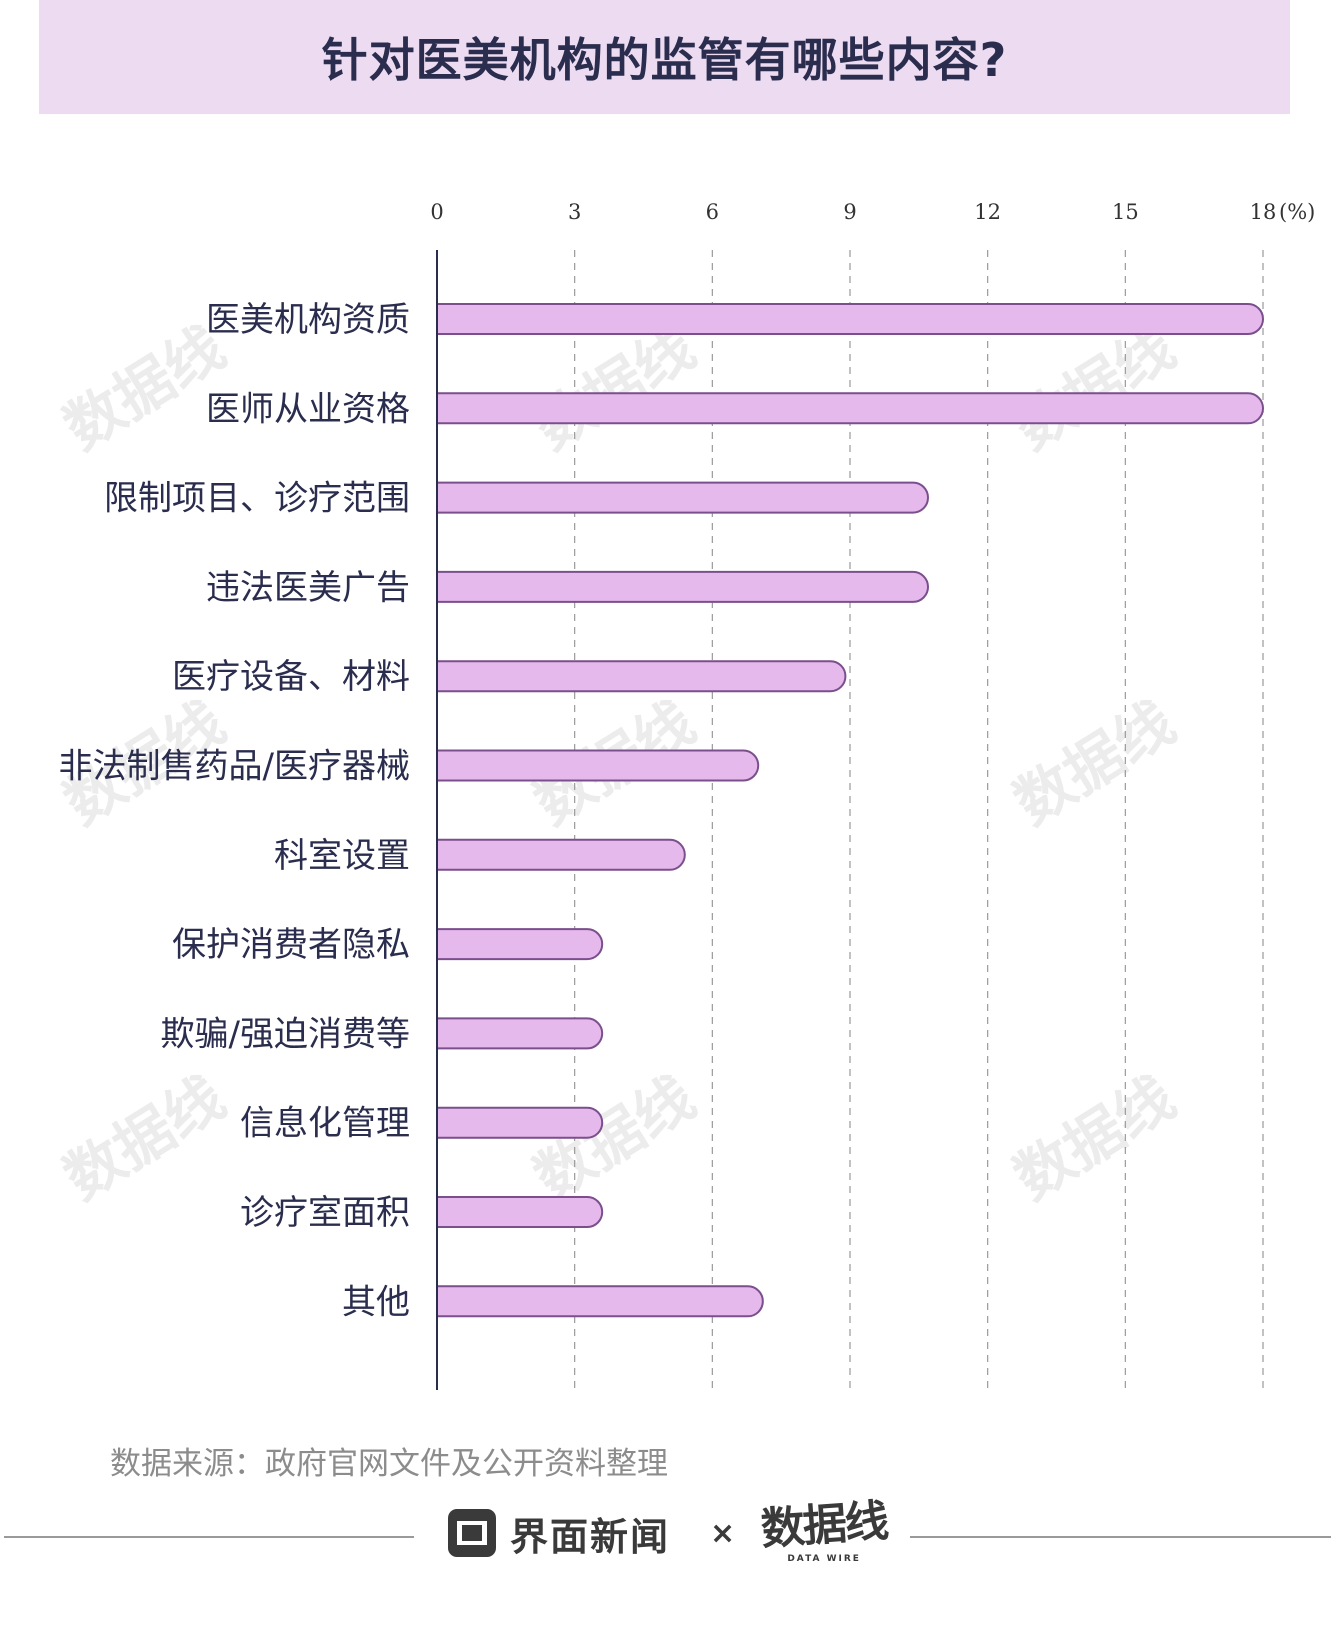 The image size is (1335, 1645). I want to click on footer-logos: 界面新闻 × 数据线 DATA WIRE, so click(668, 1530).